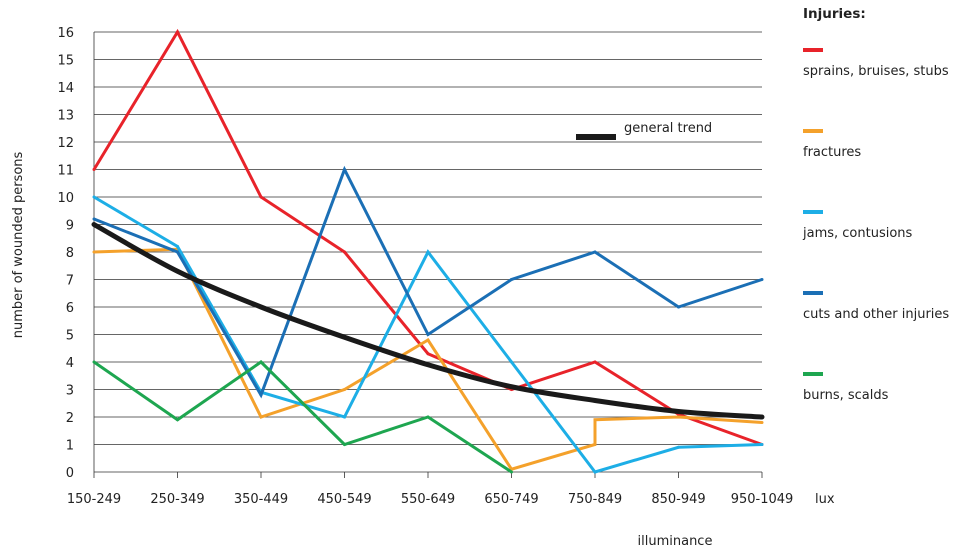 The image size is (968, 553). Describe the element at coordinates (678, 499) in the screenshot. I see `x-tick-label: 850-949` at that location.